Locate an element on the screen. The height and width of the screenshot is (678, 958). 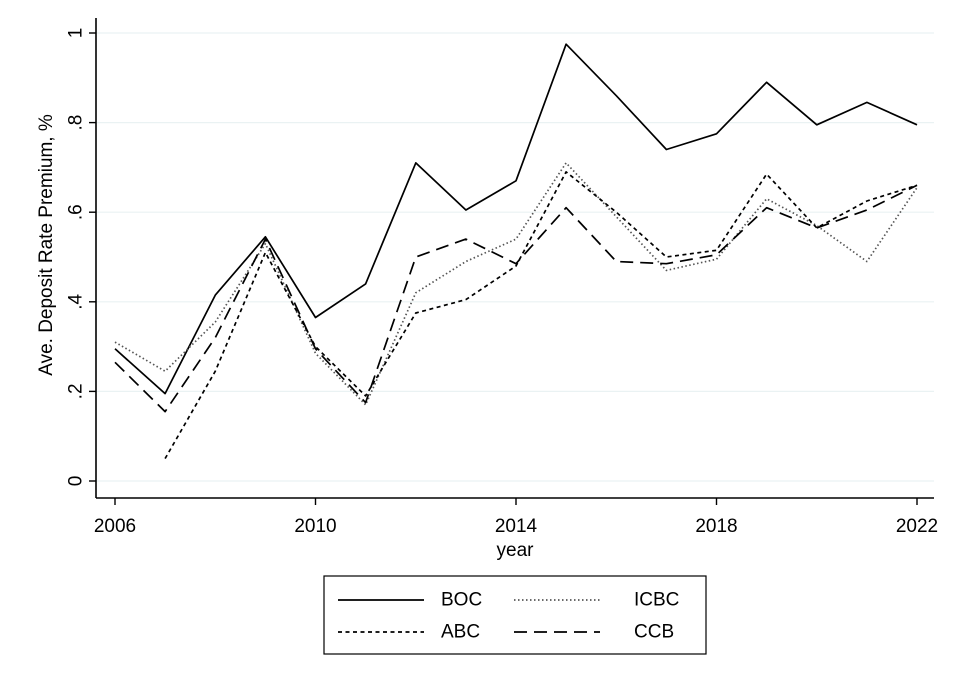
legend-label-ccb: CCB is located at coordinates (654, 632).